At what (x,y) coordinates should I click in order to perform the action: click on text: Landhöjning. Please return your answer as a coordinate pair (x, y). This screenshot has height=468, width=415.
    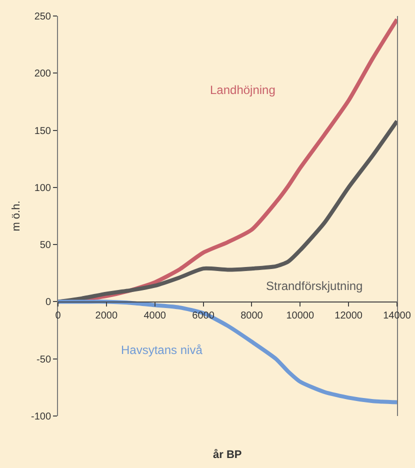
    Looking at the image, I should click on (243, 90).